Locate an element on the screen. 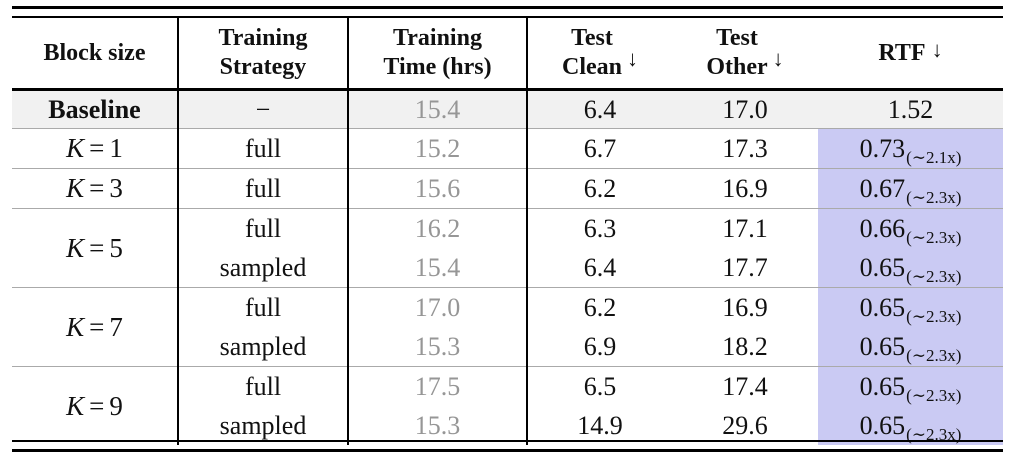 The height and width of the screenshot is (461, 1013). bottom-rule-outer is located at coordinates (507, 450).